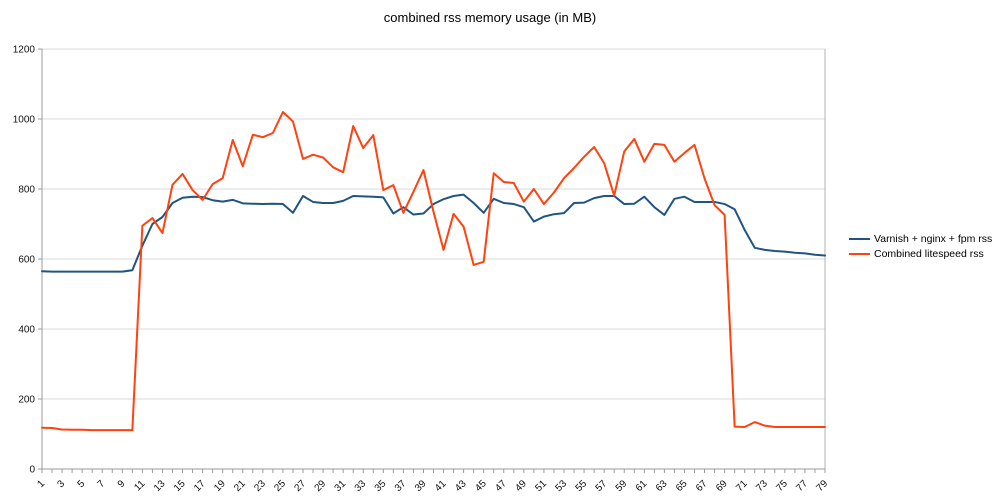 The width and height of the screenshot is (1000, 500). I want to click on legend-entry-varnish: Varnish + nginx + fpm rss, so click(920, 239).